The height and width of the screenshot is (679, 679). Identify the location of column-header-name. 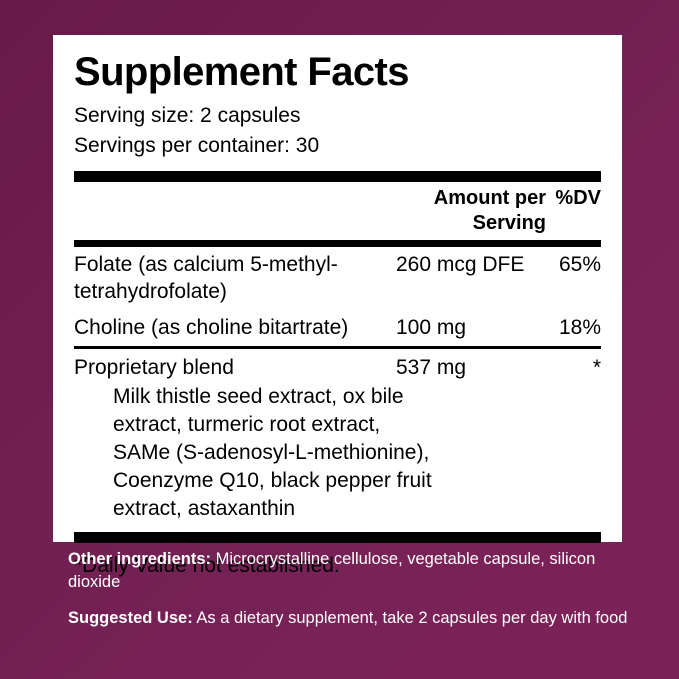
(235, 211).